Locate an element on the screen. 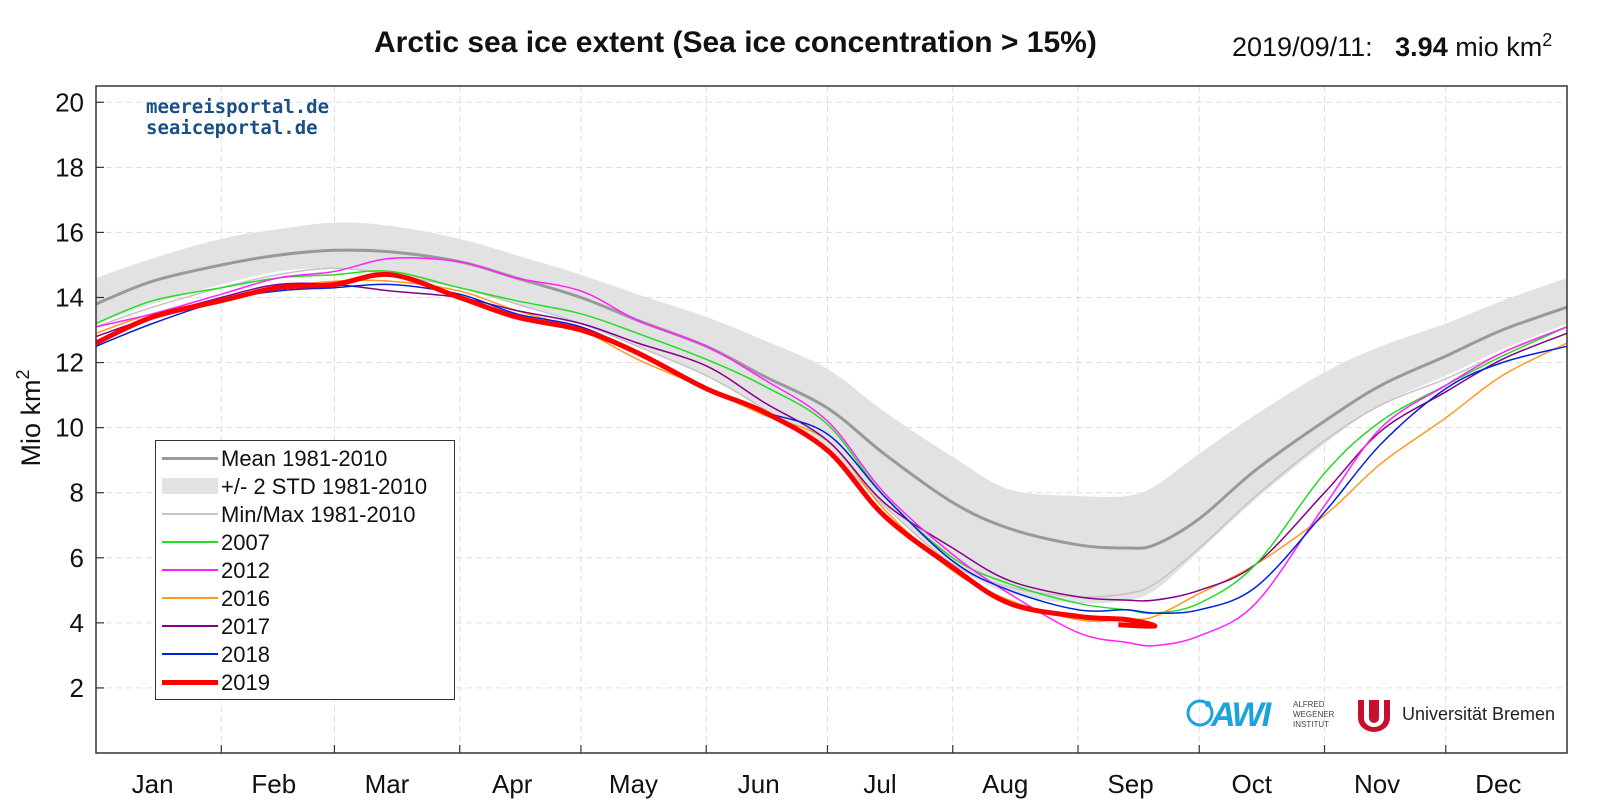 The image size is (1600, 800). awi-subtitle: ALFRED WEGENER INSTITUT is located at coordinates (1314, 714).